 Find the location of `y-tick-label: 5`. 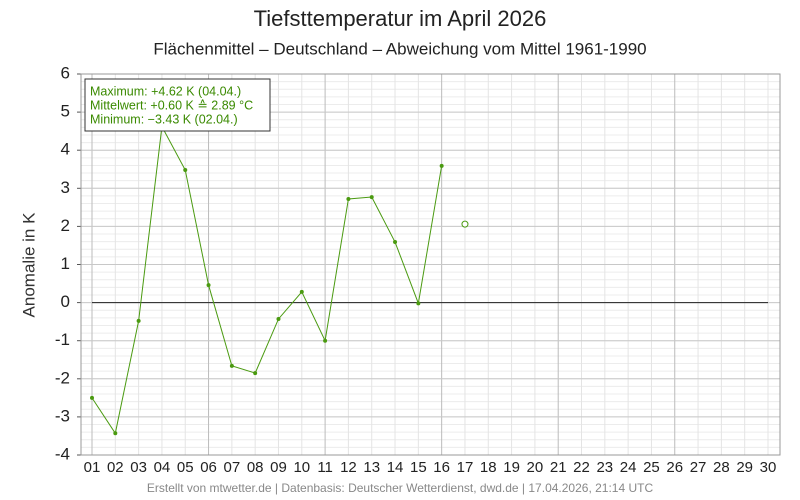

y-tick-label: 5 is located at coordinates (65, 111).